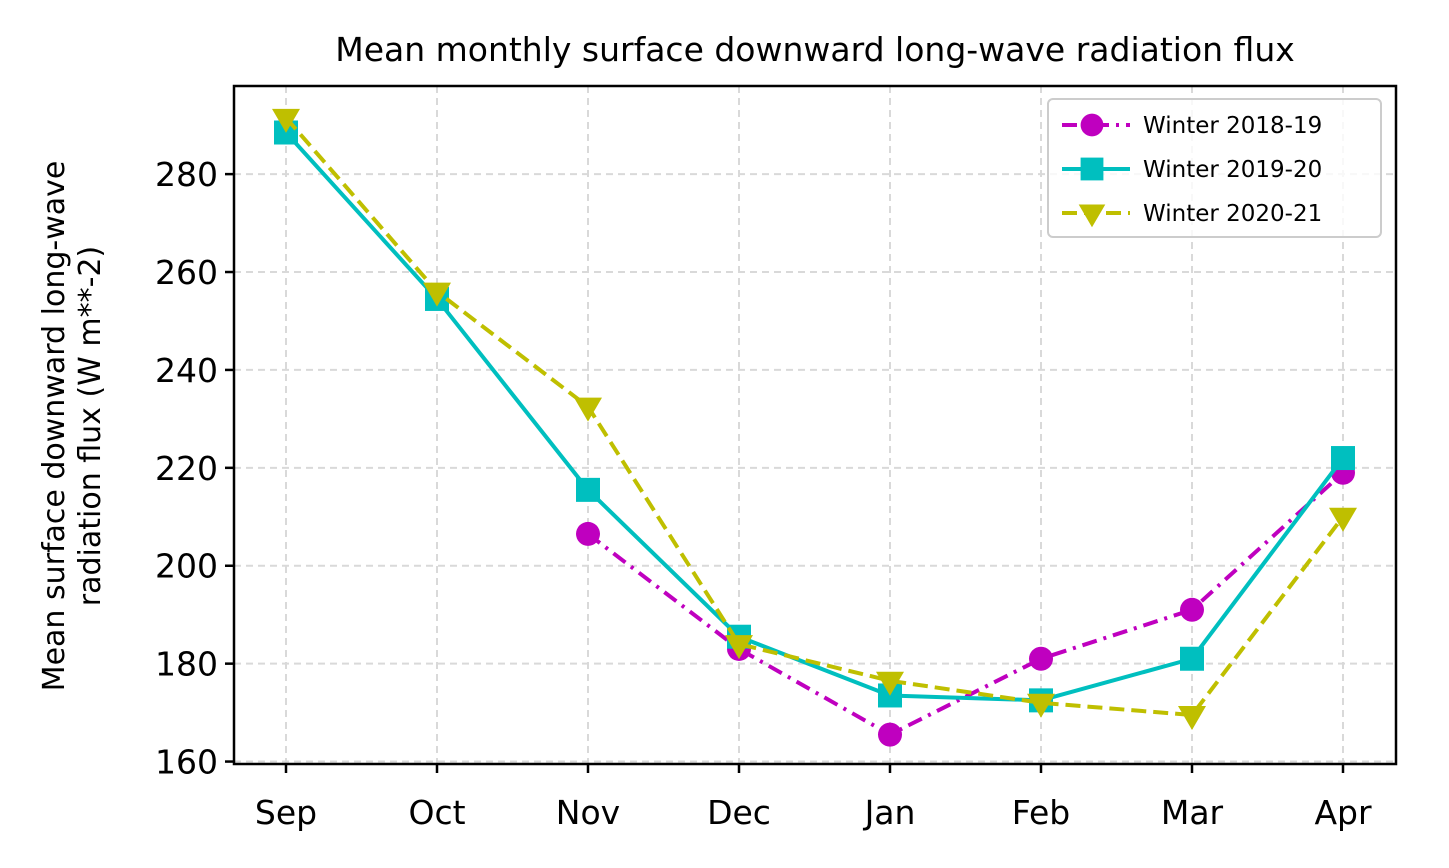 The width and height of the screenshot is (1449, 868). I want to click on y-tick-label: 260, so click(186, 272).